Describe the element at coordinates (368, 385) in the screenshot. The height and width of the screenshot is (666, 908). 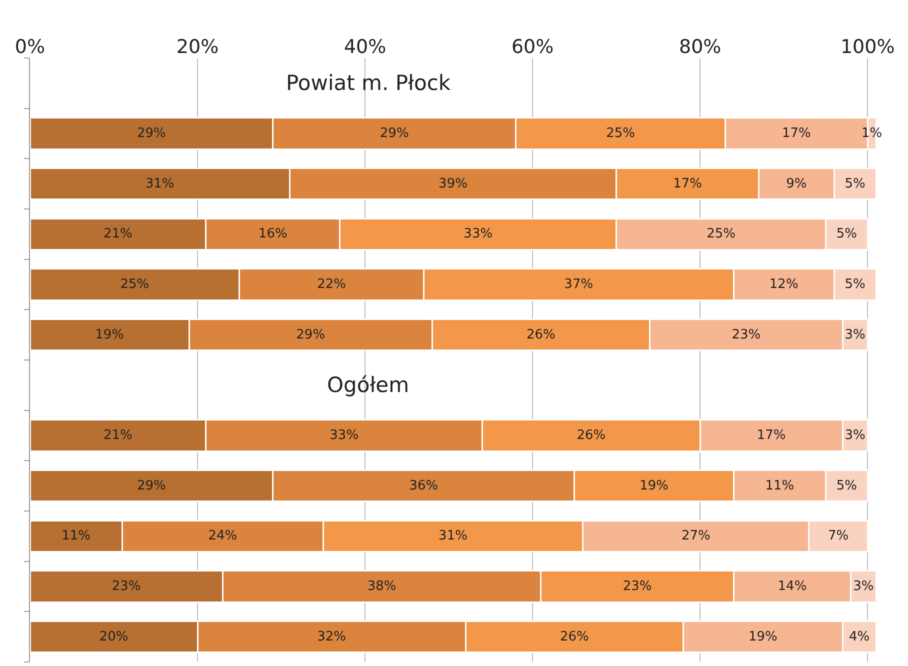
I see `annotation: Ogółem` at that location.